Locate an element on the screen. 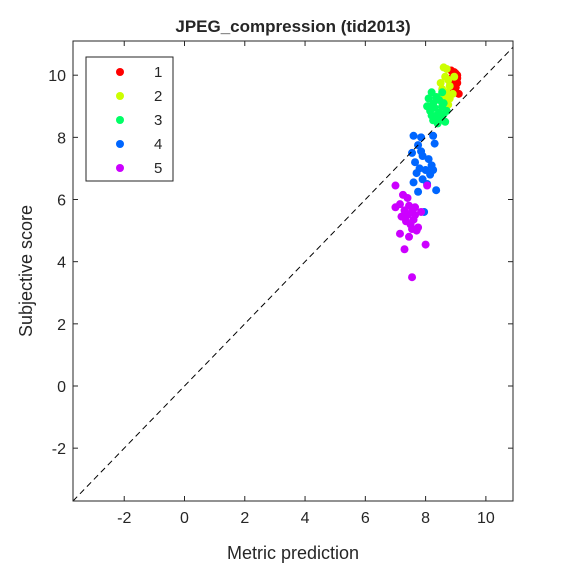 This screenshot has width=567, height=567. legend-label-series-1: 1 is located at coordinates (158, 72).